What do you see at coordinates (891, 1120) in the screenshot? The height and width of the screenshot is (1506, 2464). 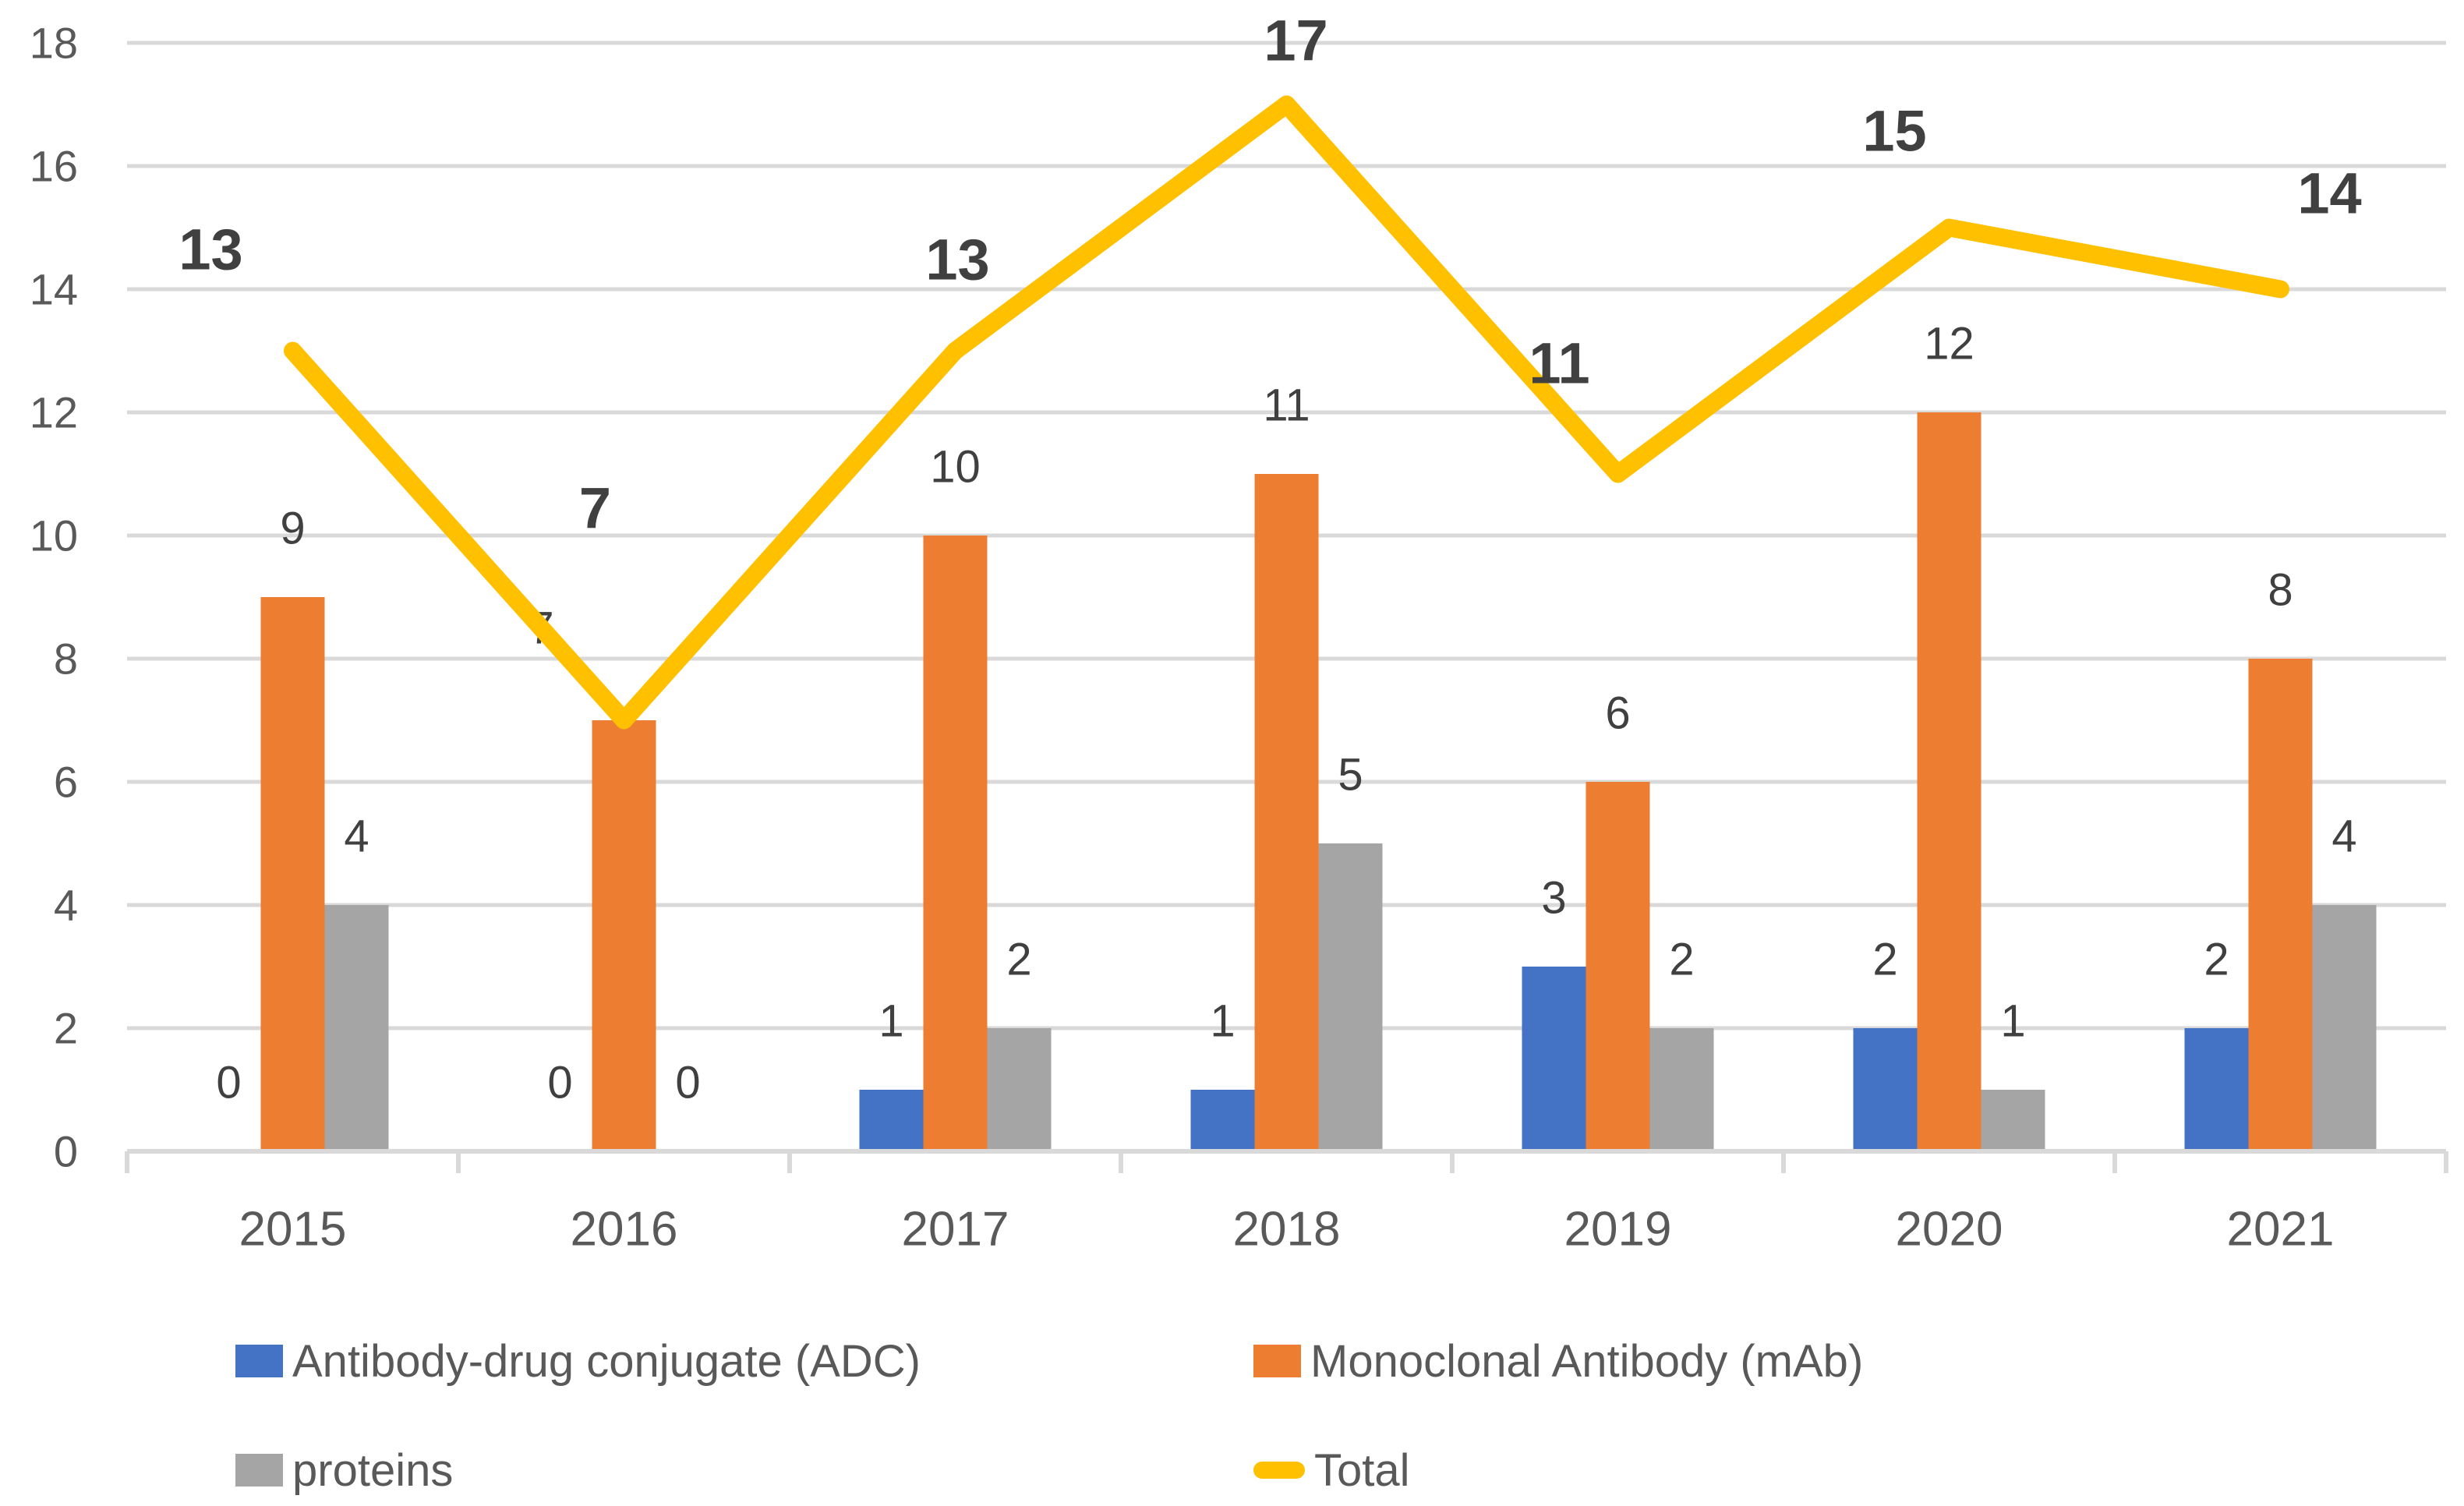 I see `bar-antibody-drug-conjugate-adc--2017` at bounding box center [891, 1120].